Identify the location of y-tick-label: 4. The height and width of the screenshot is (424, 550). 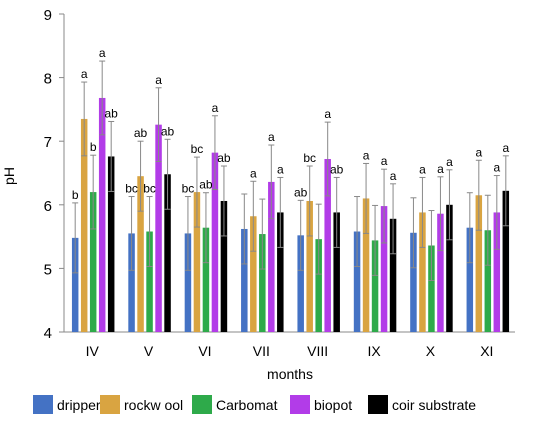
(48, 333).